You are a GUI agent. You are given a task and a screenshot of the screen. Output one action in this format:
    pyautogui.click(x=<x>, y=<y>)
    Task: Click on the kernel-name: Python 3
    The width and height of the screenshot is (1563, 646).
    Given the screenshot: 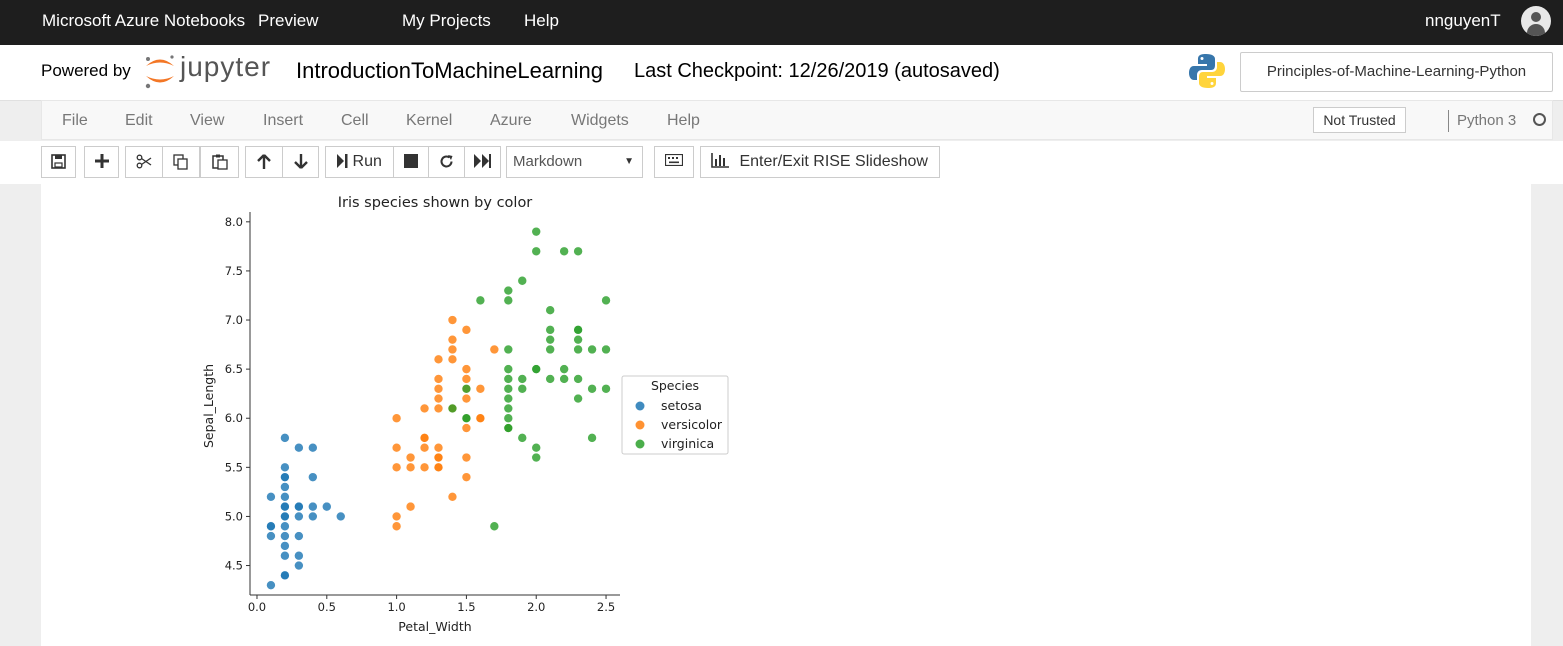 What is the action you would take?
    pyautogui.click(x=1487, y=120)
    